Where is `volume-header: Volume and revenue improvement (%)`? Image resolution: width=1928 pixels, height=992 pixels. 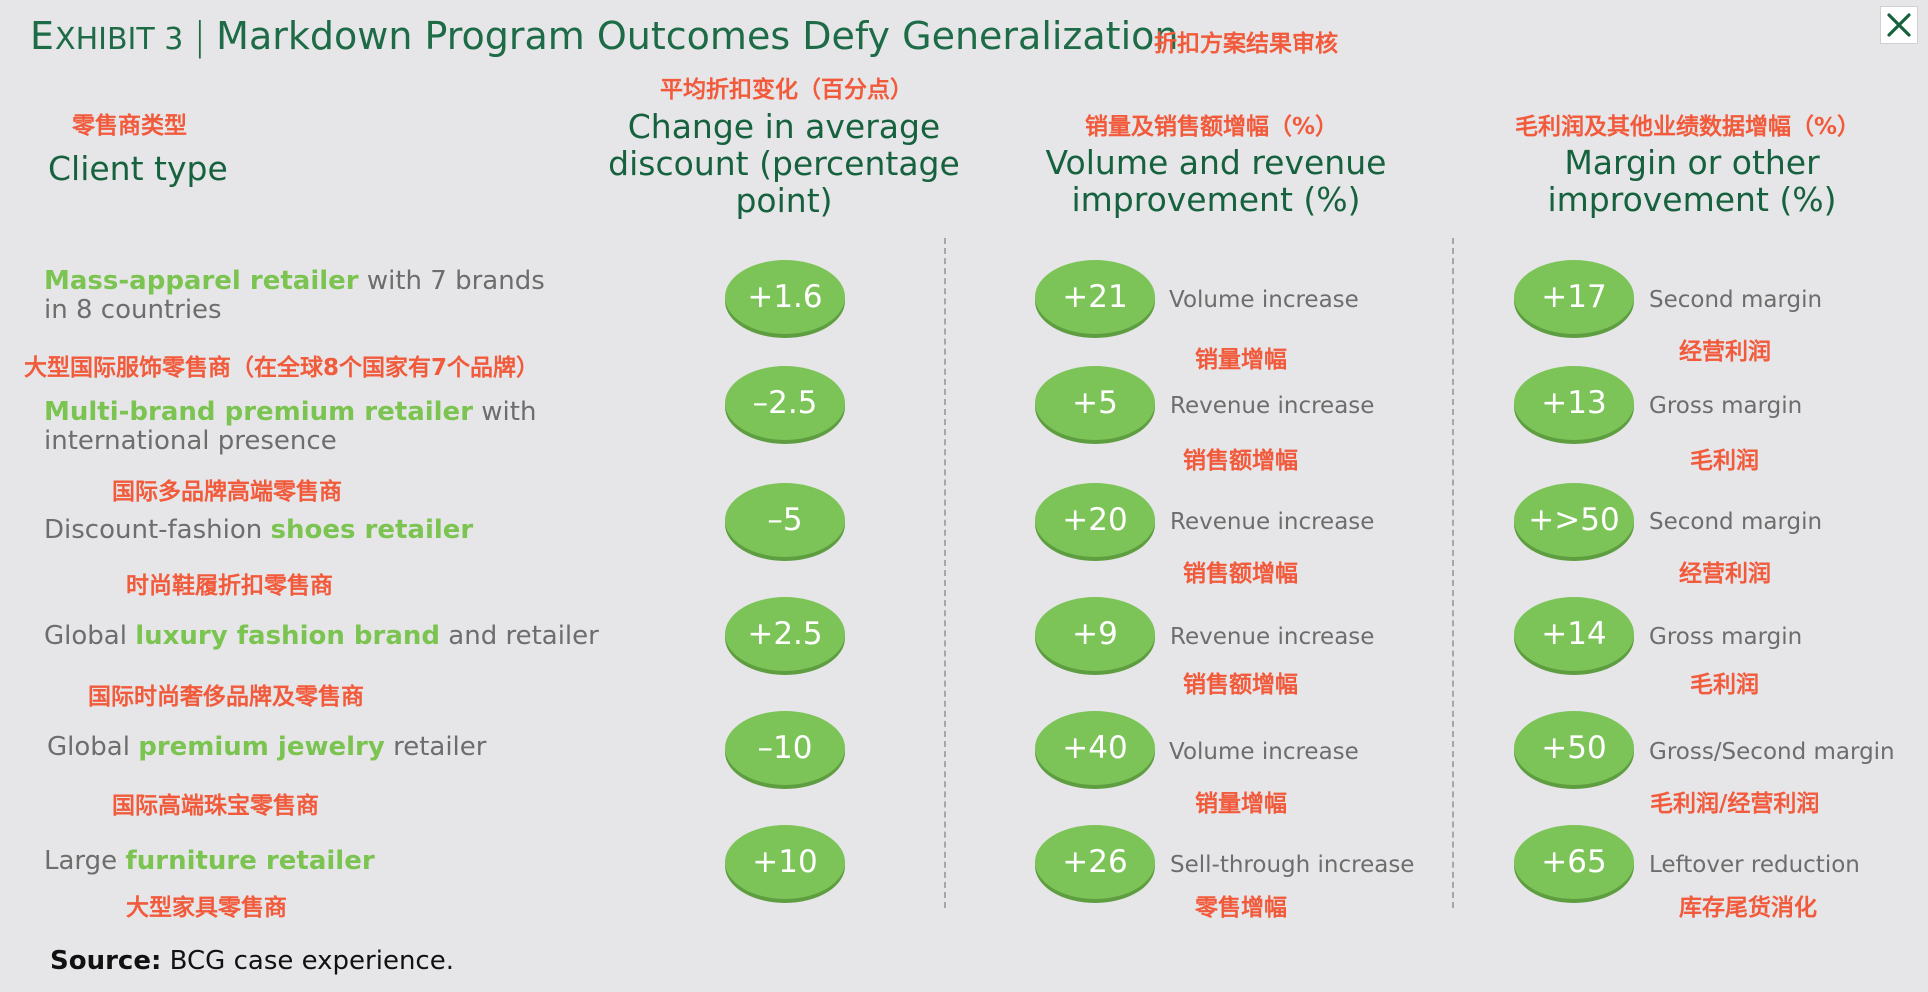
volume-header: Volume and revenue improvement (%) is located at coordinates (1216, 181).